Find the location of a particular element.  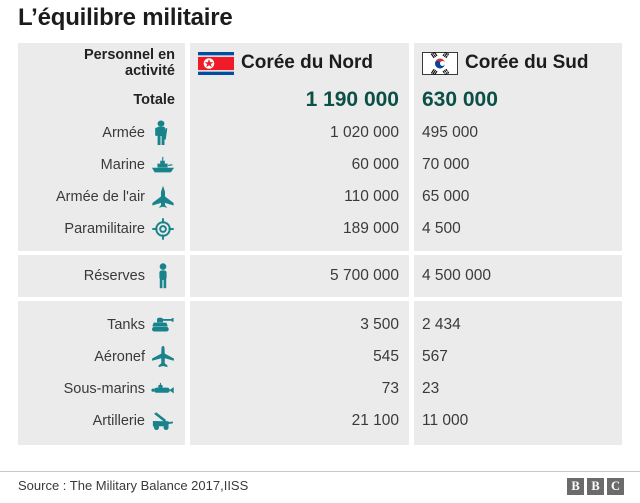

header-label-line1: Personnel en is located at coordinates (129, 54).